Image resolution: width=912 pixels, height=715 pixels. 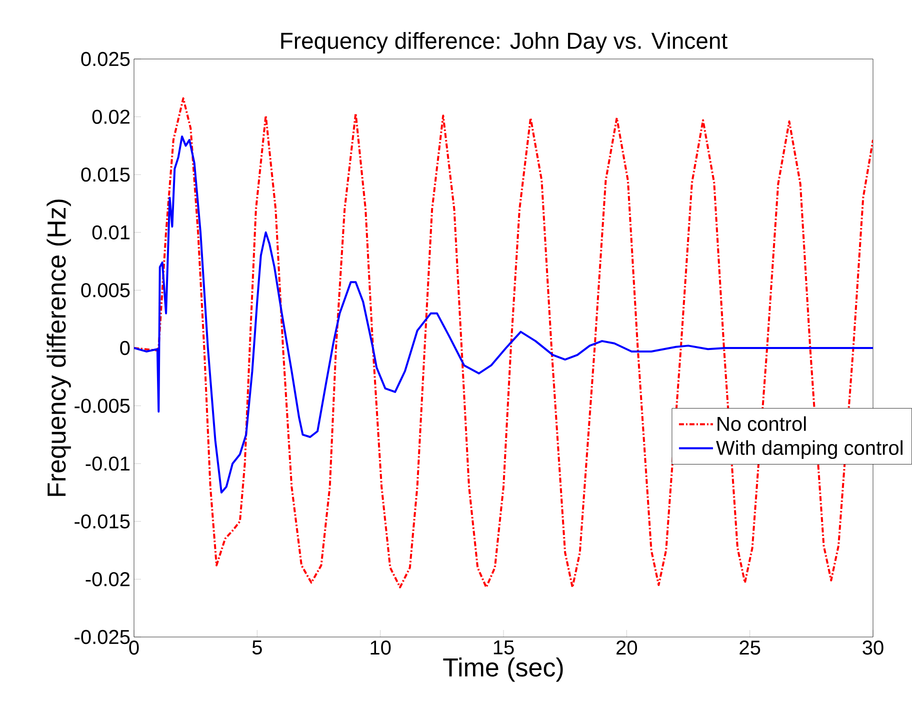 What do you see at coordinates (102, 637) in the screenshot?
I see `y-tick-label: -0.025` at bounding box center [102, 637].